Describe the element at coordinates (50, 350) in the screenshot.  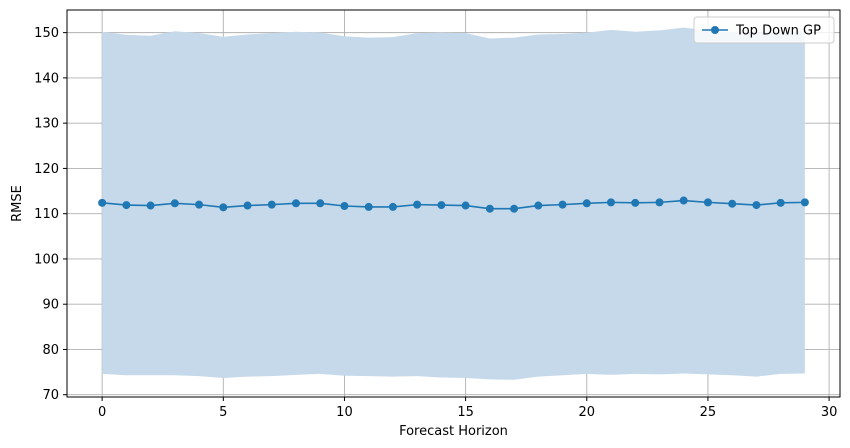
I see `y-tick-label: 80` at that location.